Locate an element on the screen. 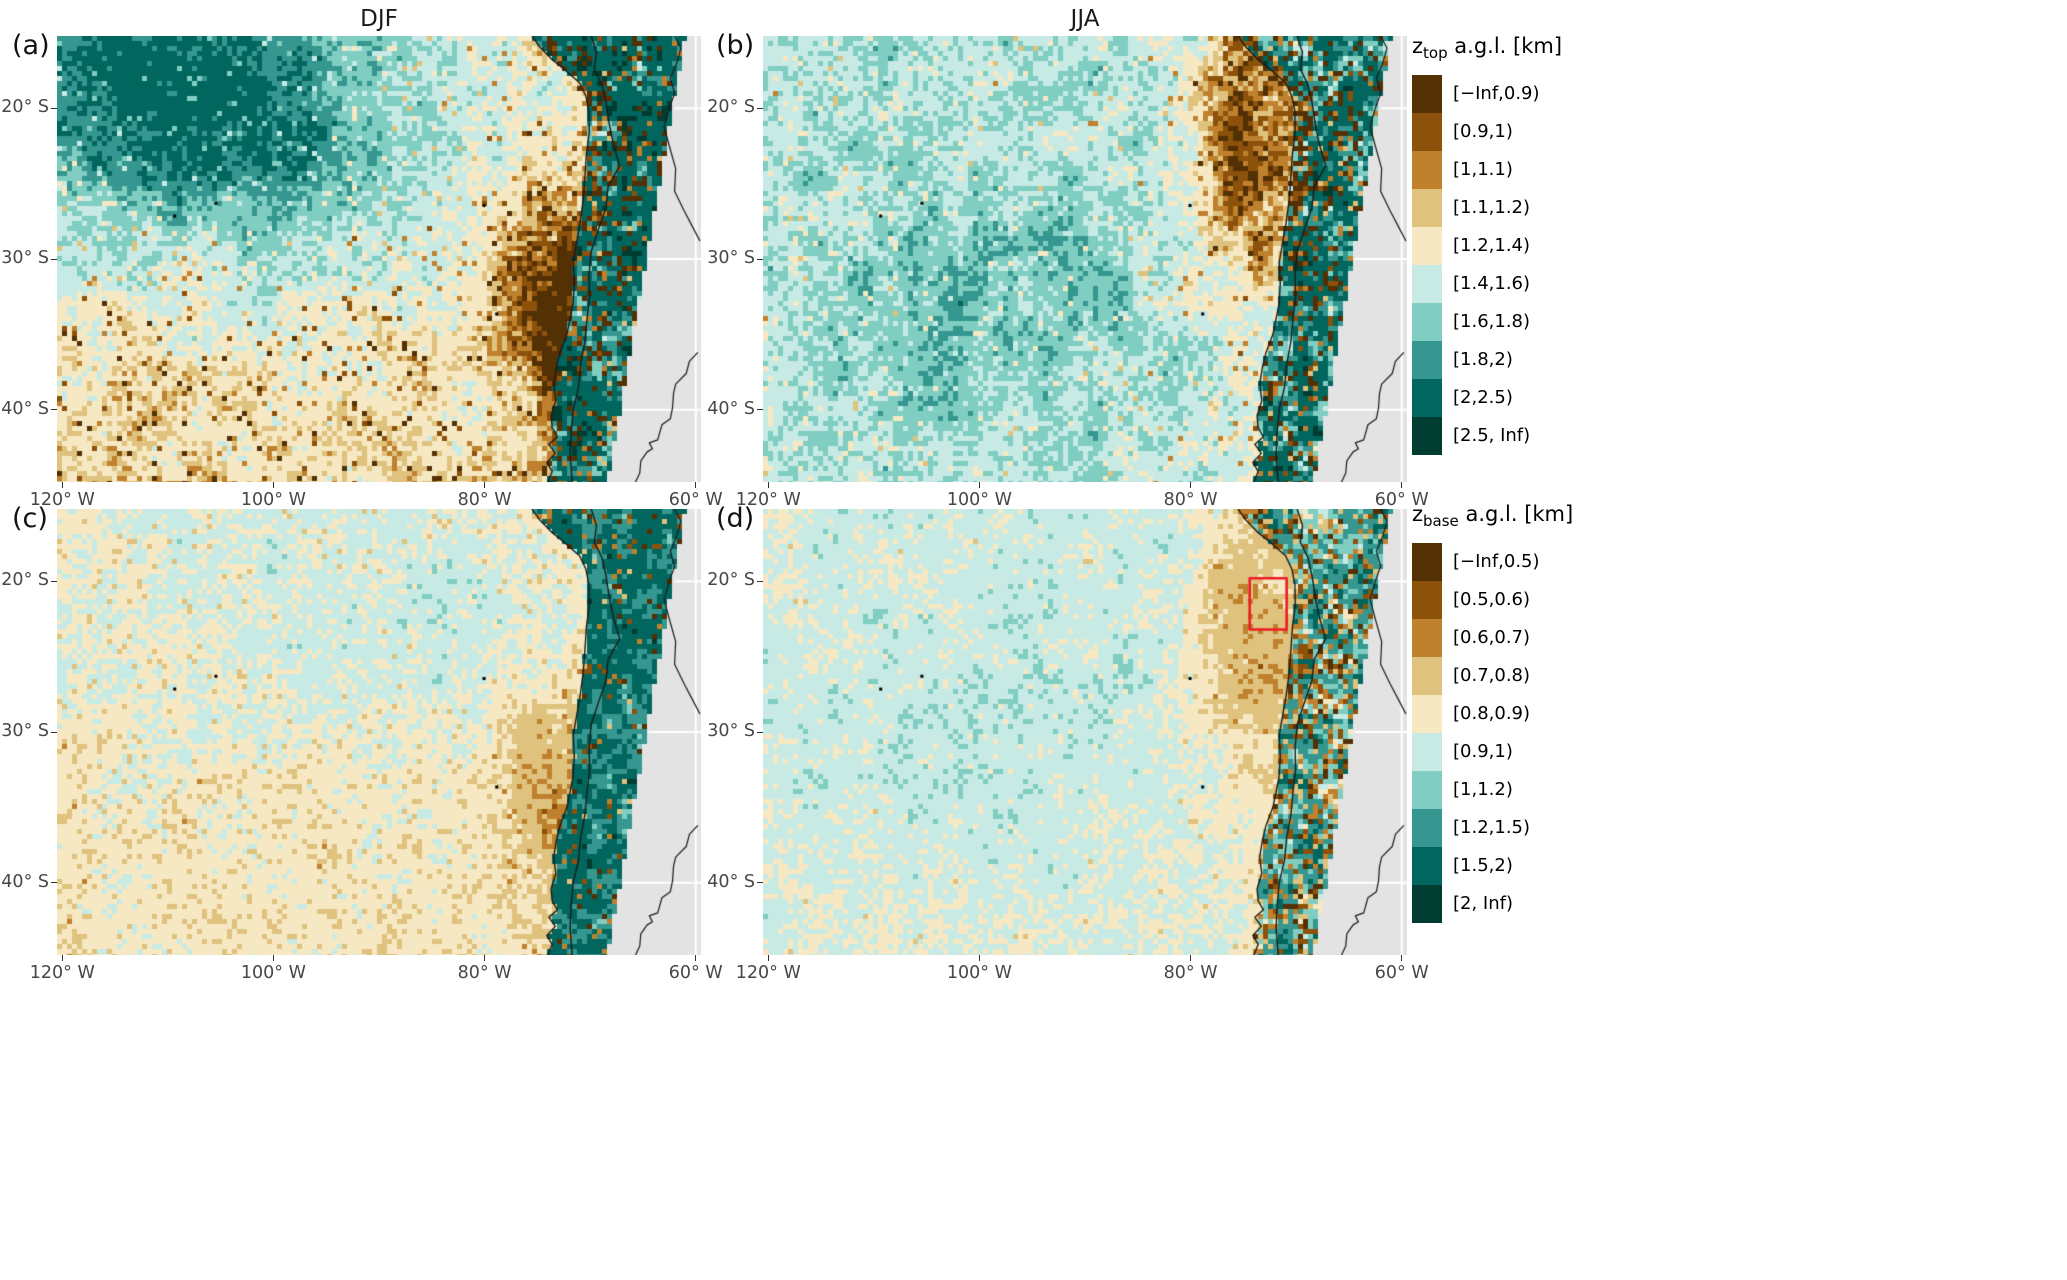 This screenshot has width=2067, height=1280. legend-zbase-row-9: [2, Inf) is located at coordinates (1517, 904).